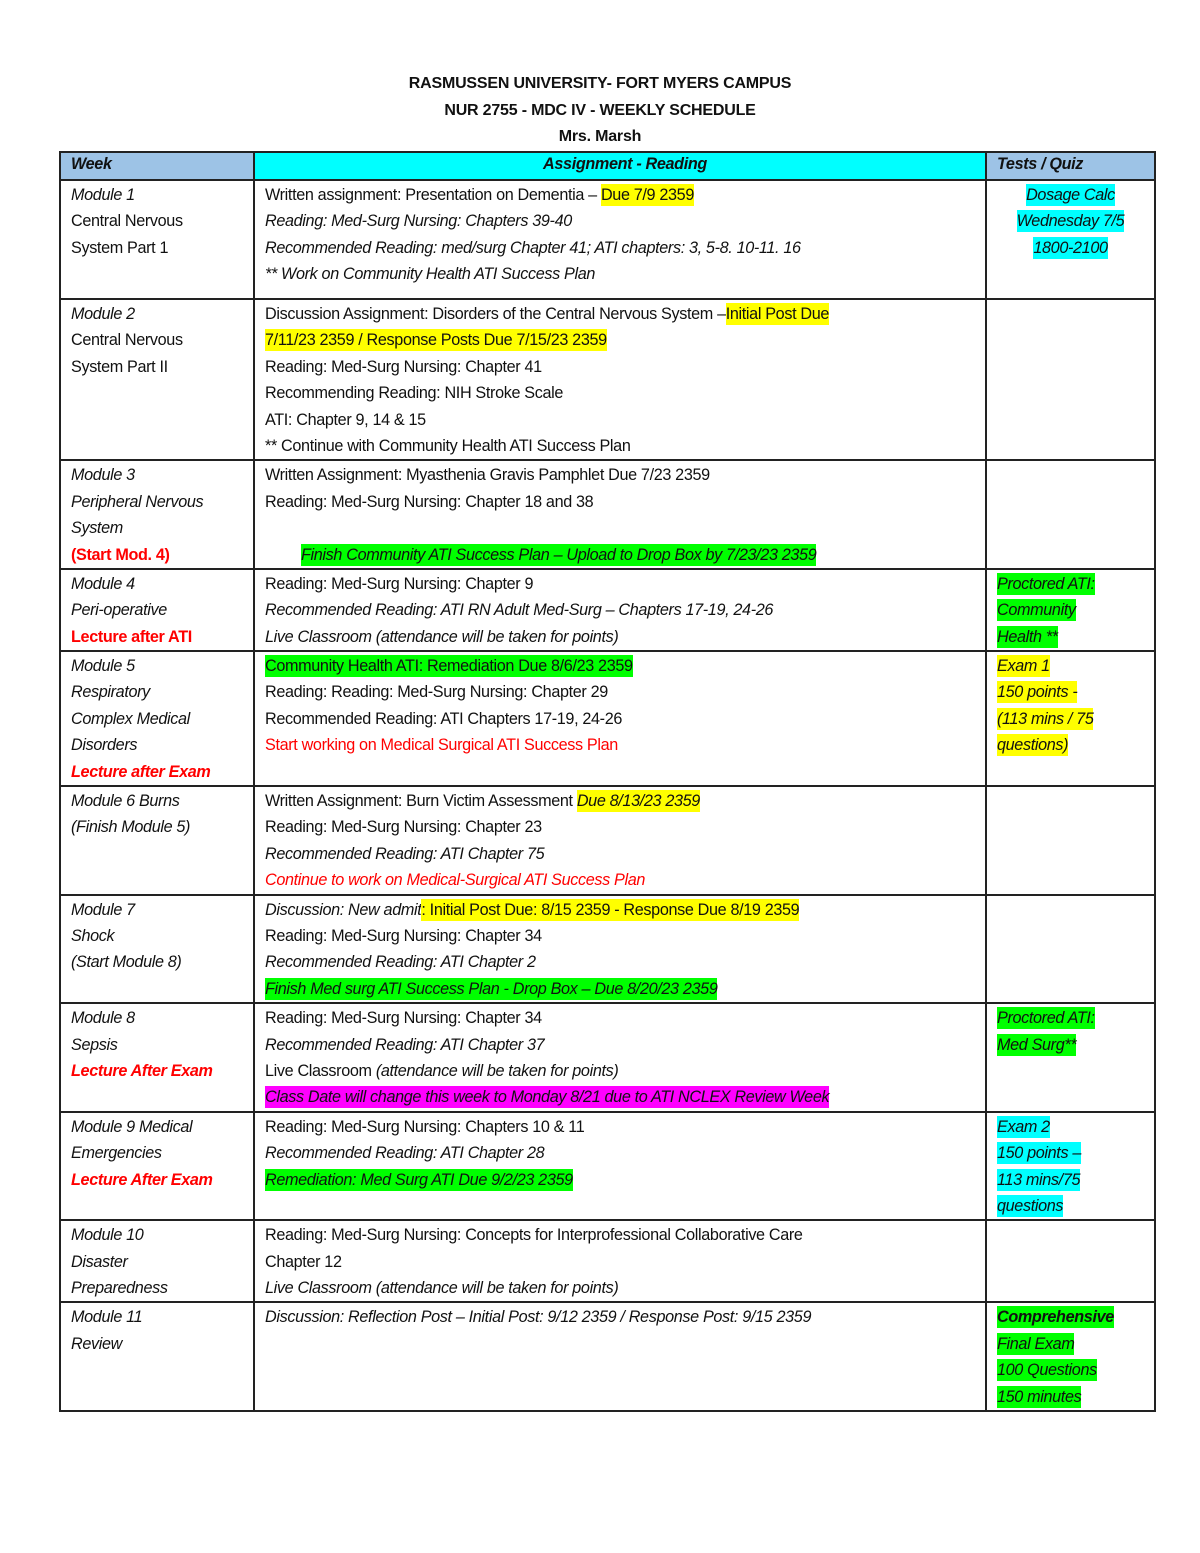 Image resolution: width=1200 pixels, height=1553 pixels. I want to click on text-segment: 150 minutes, so click(1039, 1396).